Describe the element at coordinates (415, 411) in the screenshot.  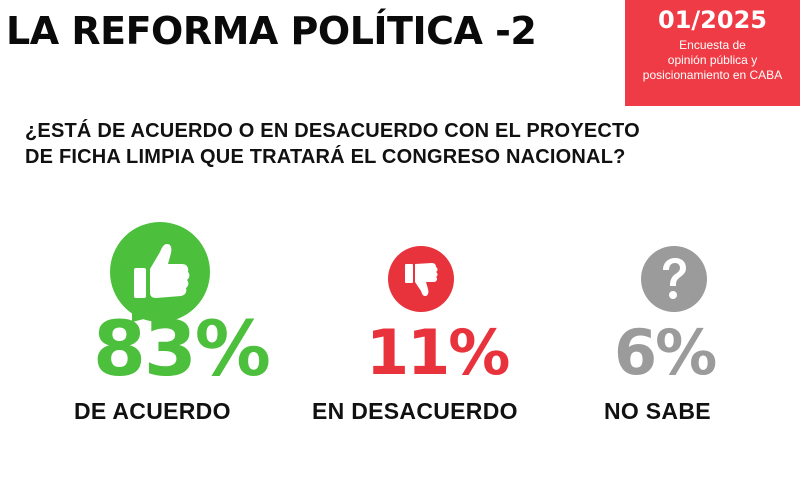
I see `disagree-label: EN DESACUERDO` at that location.